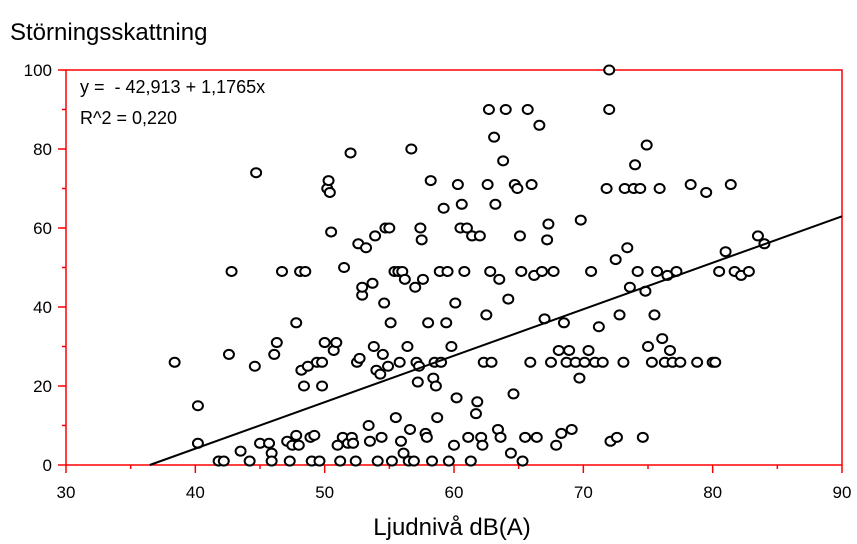 The width and height of the screenshot is (857, 544). I want to click on x-axis-ticks: 30 40 50 60 70 80 90, so click(454, 483).